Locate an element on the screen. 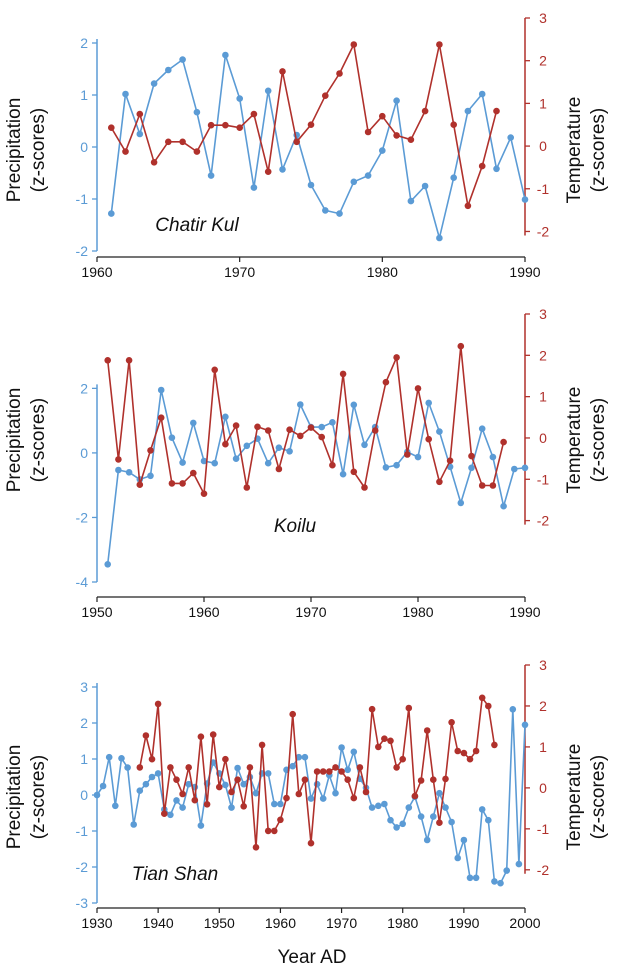 The height and width of the screenshot is (969, 619). right-tick-label: -1 is located at coordinates (543, 829).